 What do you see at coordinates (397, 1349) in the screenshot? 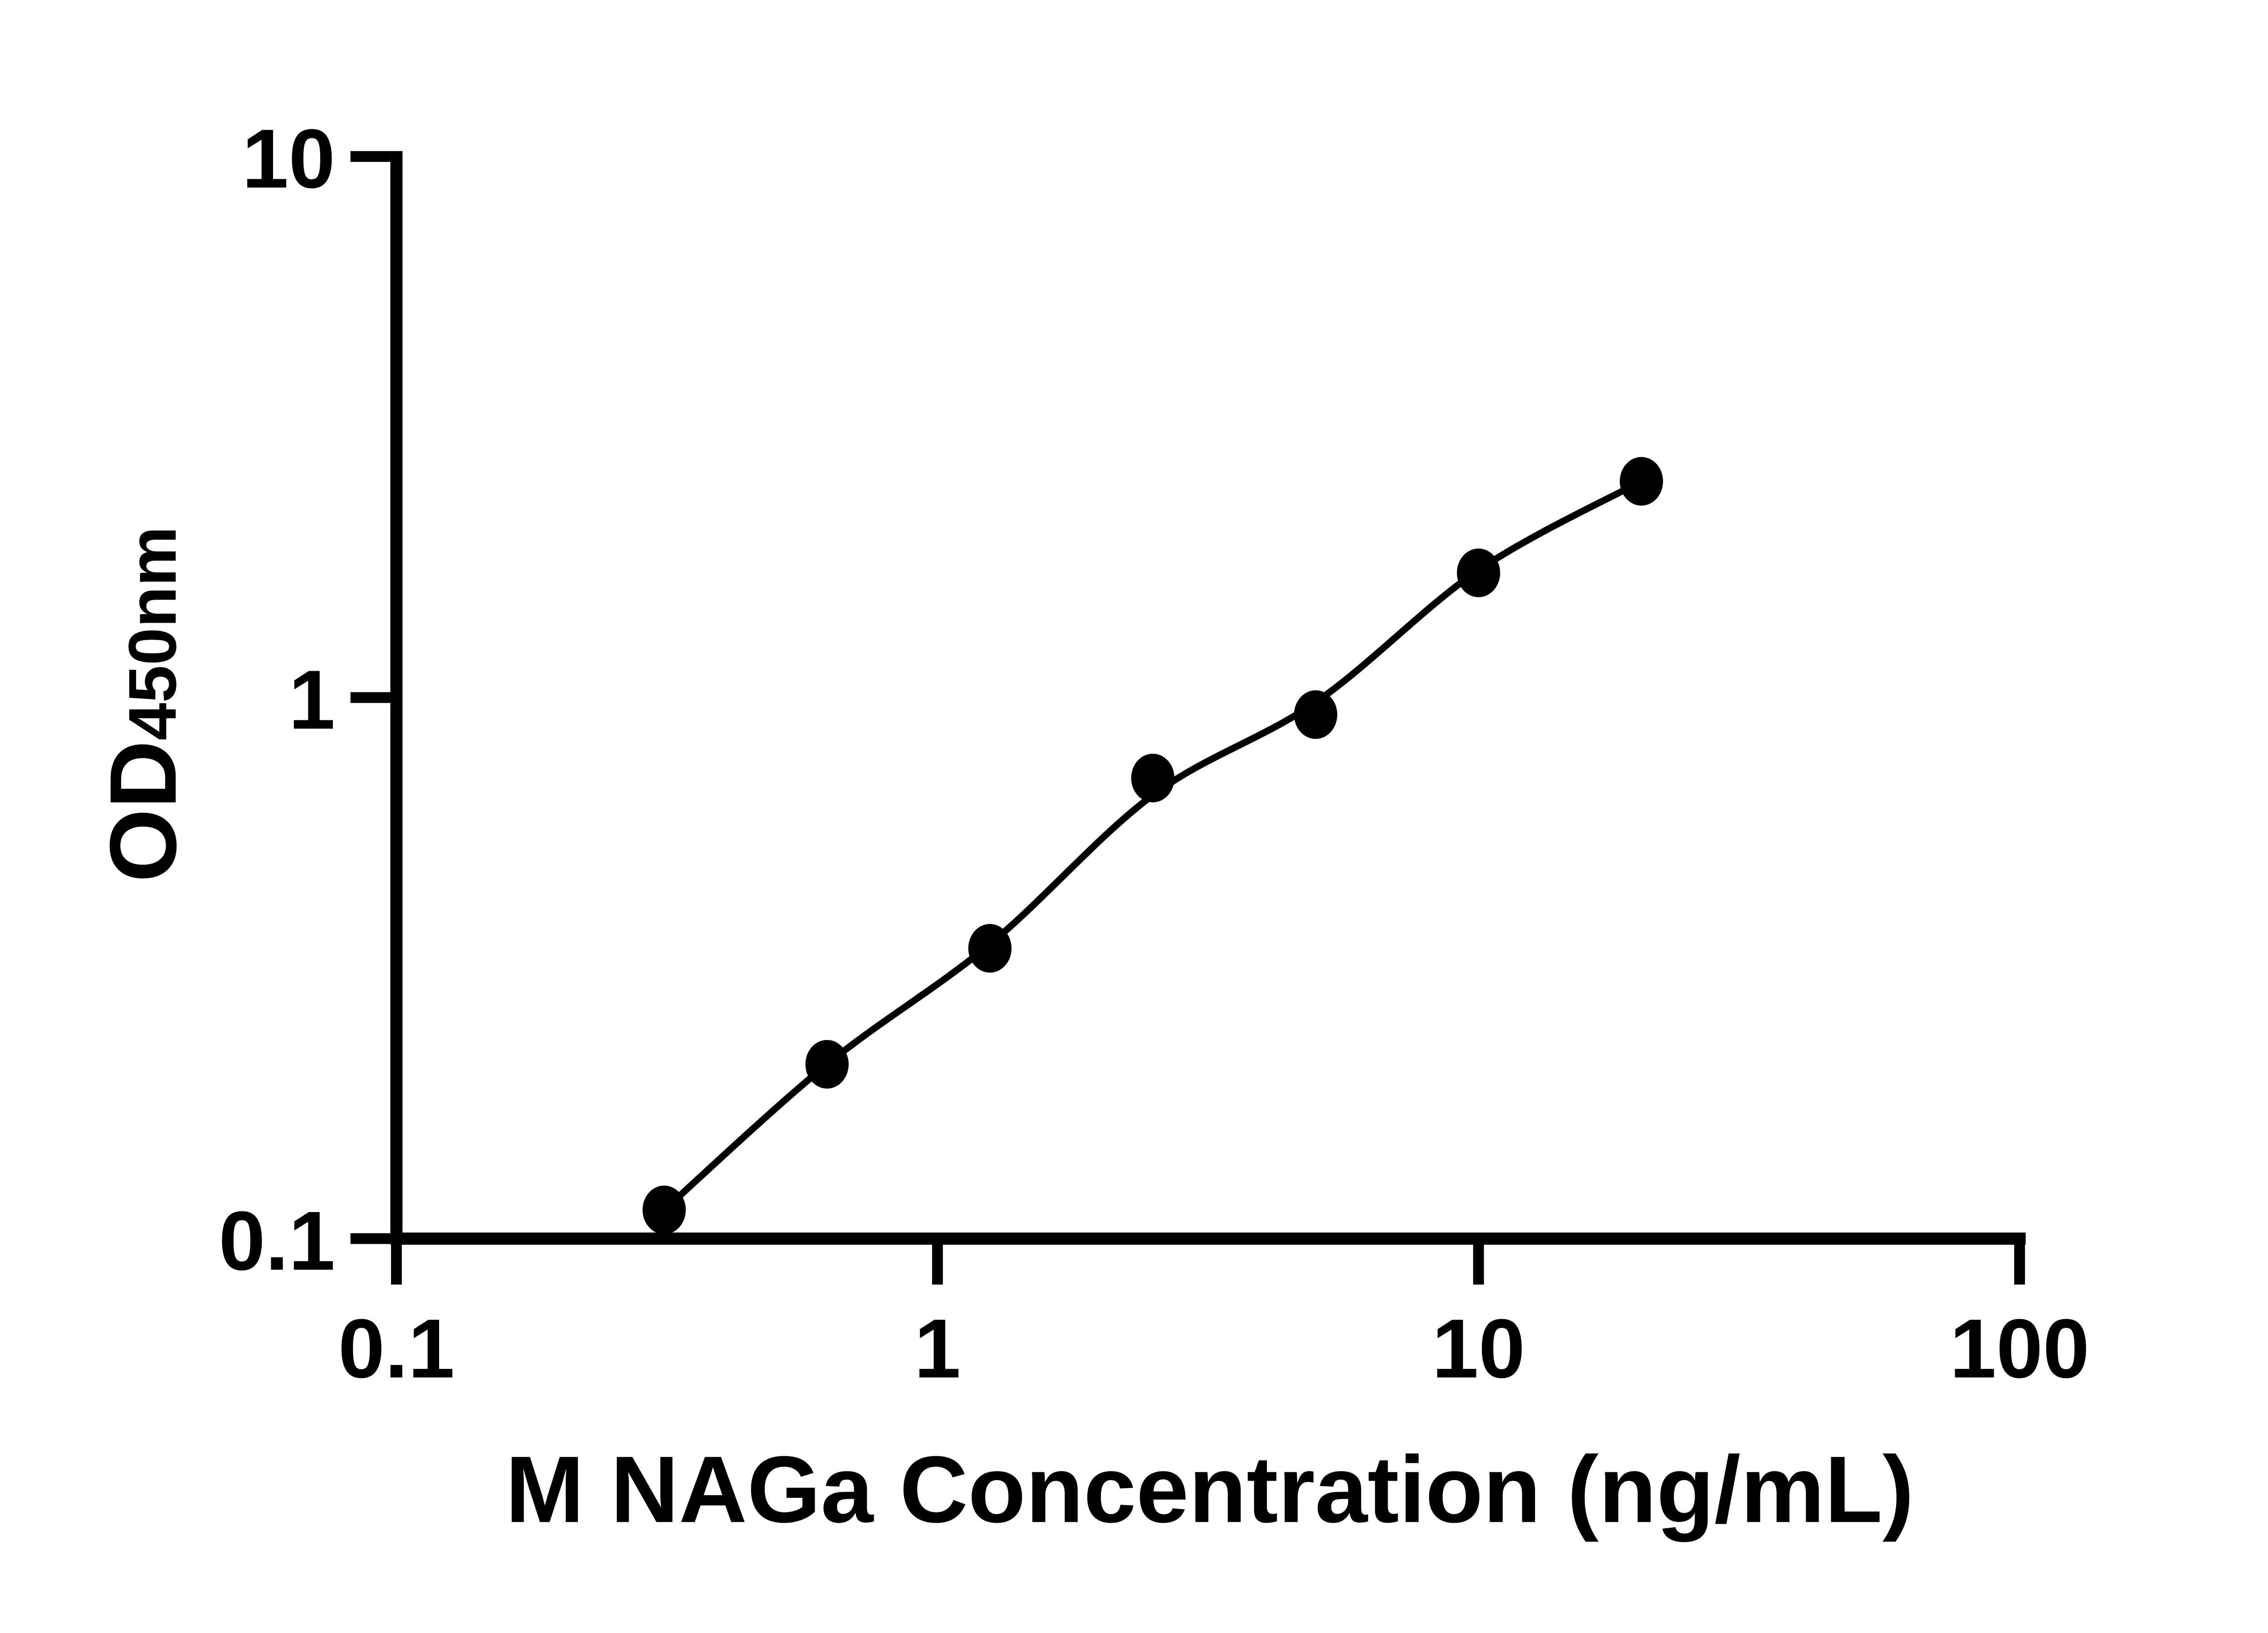
I see `x-tick-label: 0.1` at bounding box center [397, 1349].